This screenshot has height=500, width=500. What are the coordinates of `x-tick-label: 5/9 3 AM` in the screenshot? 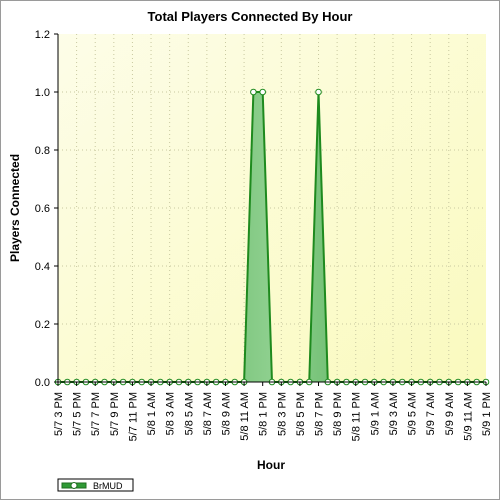 It's located at (394, 413).